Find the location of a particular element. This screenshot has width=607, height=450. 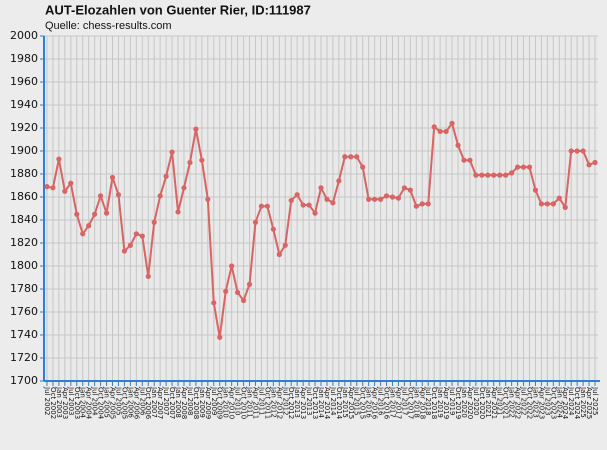

x-tick-label: Jul 2008 is located at coordinates (190, 401).